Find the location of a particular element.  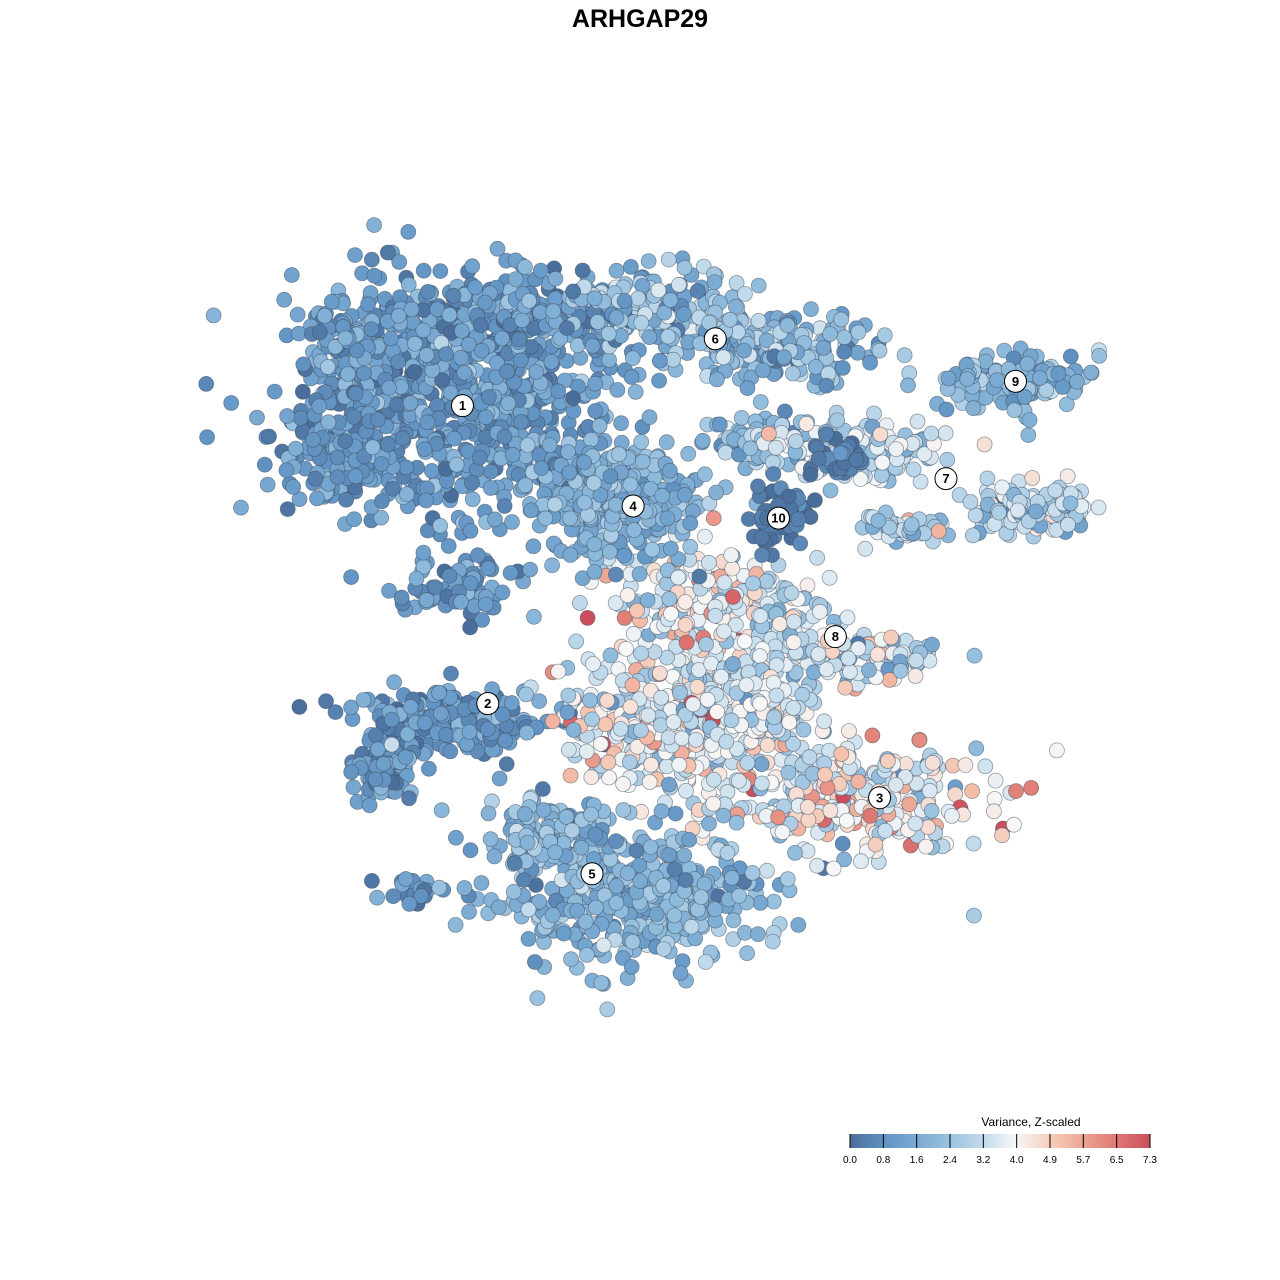

legend-tick-label: 0.8 is located at coordinates (883, 1160).